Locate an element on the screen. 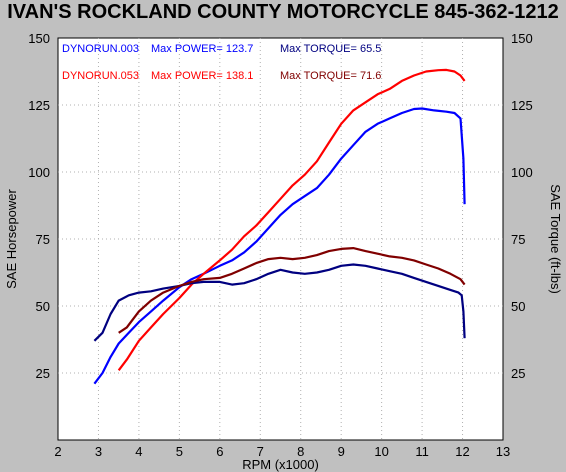 Image resolution: width=566 pixels, height=472 pixels. x-tick-label: 7 is located at coordinates (260, 451).